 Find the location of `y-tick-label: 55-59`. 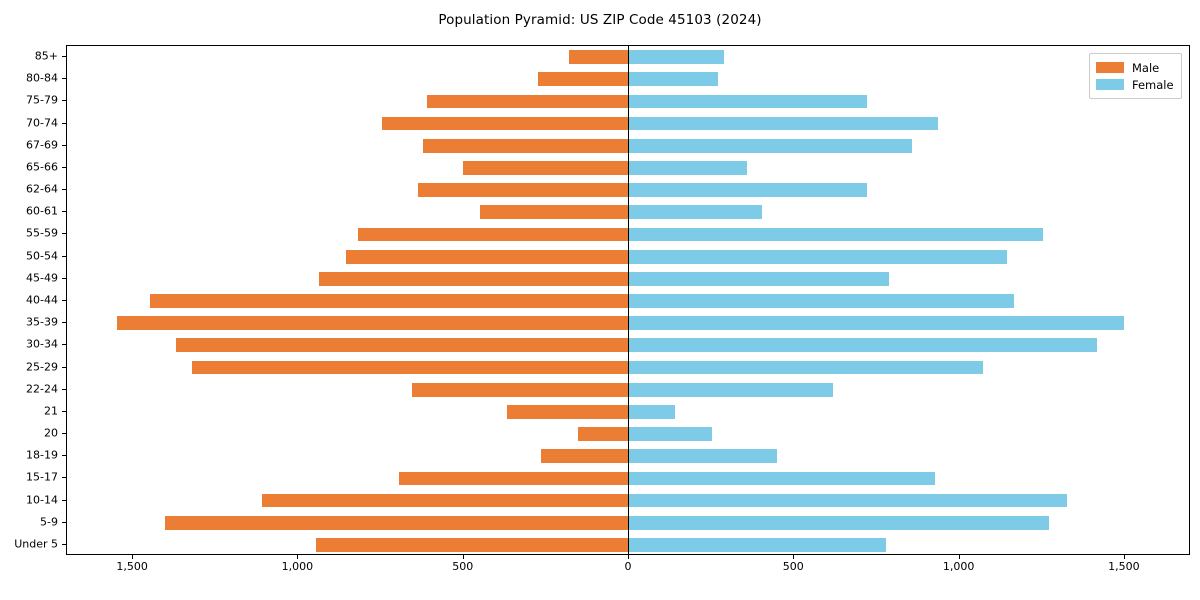

y-tick-label: 55-59 is located at coordinates (42, 233).